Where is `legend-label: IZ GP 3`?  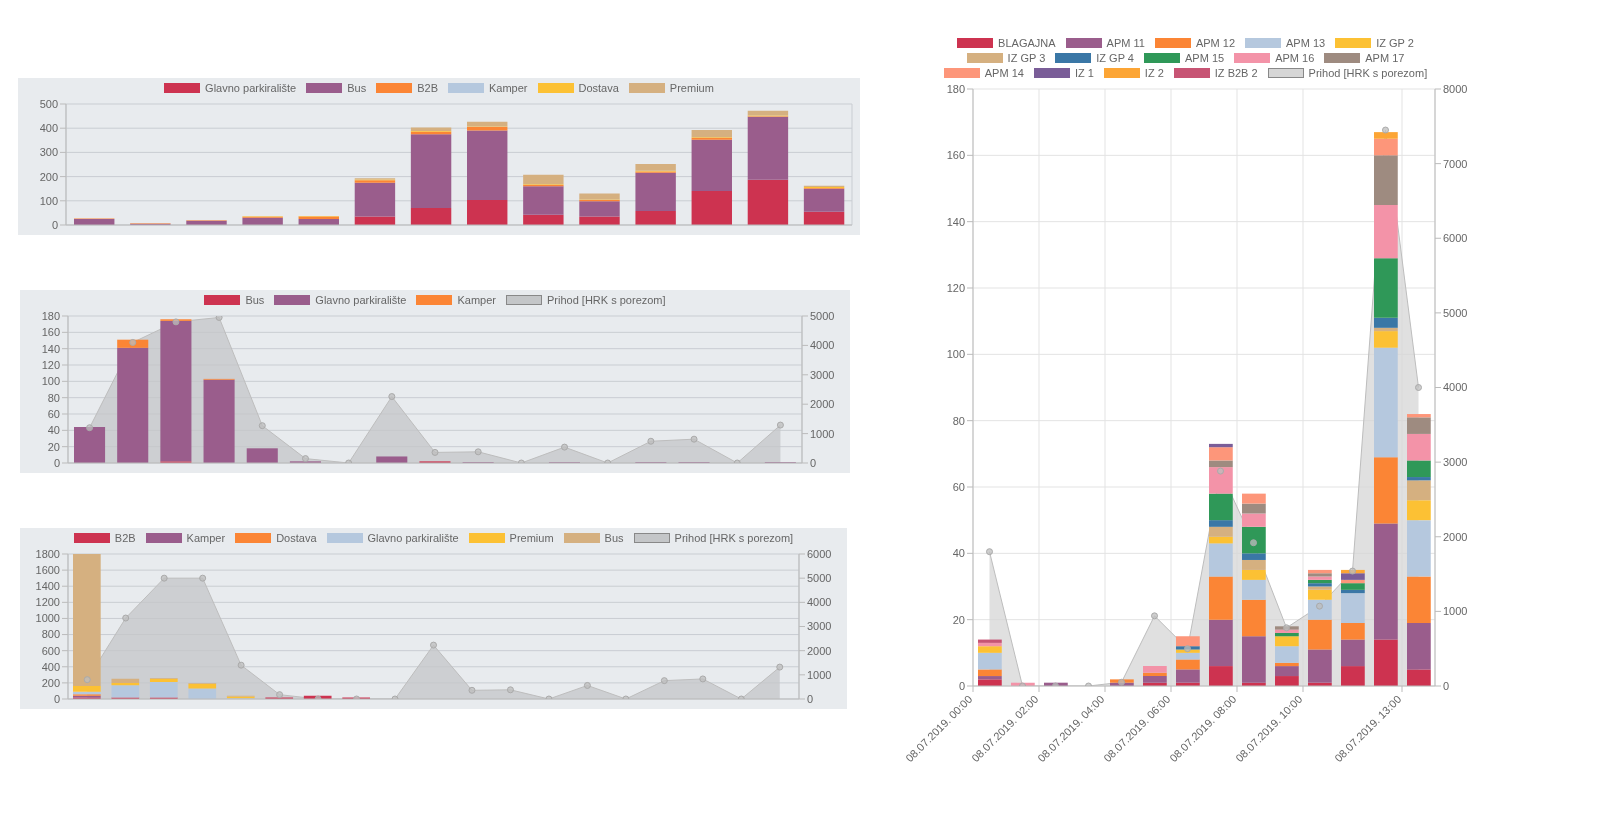 legend-label: IZ GP 3 is located at coordinates (1026, 58).